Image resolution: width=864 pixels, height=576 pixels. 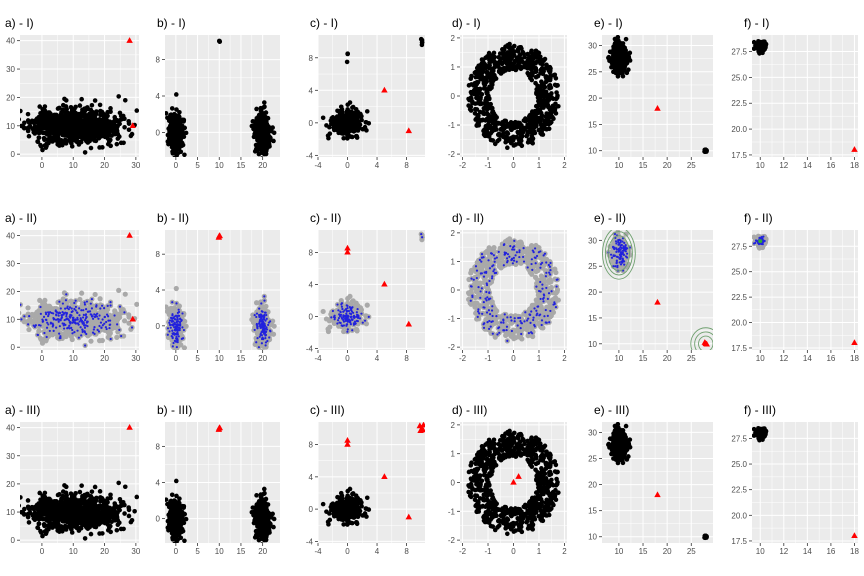 What do you see at coordinates (324, 23) in the screenshot?
I see `panel-title: c) - I)` at bounding box center [324, 23].